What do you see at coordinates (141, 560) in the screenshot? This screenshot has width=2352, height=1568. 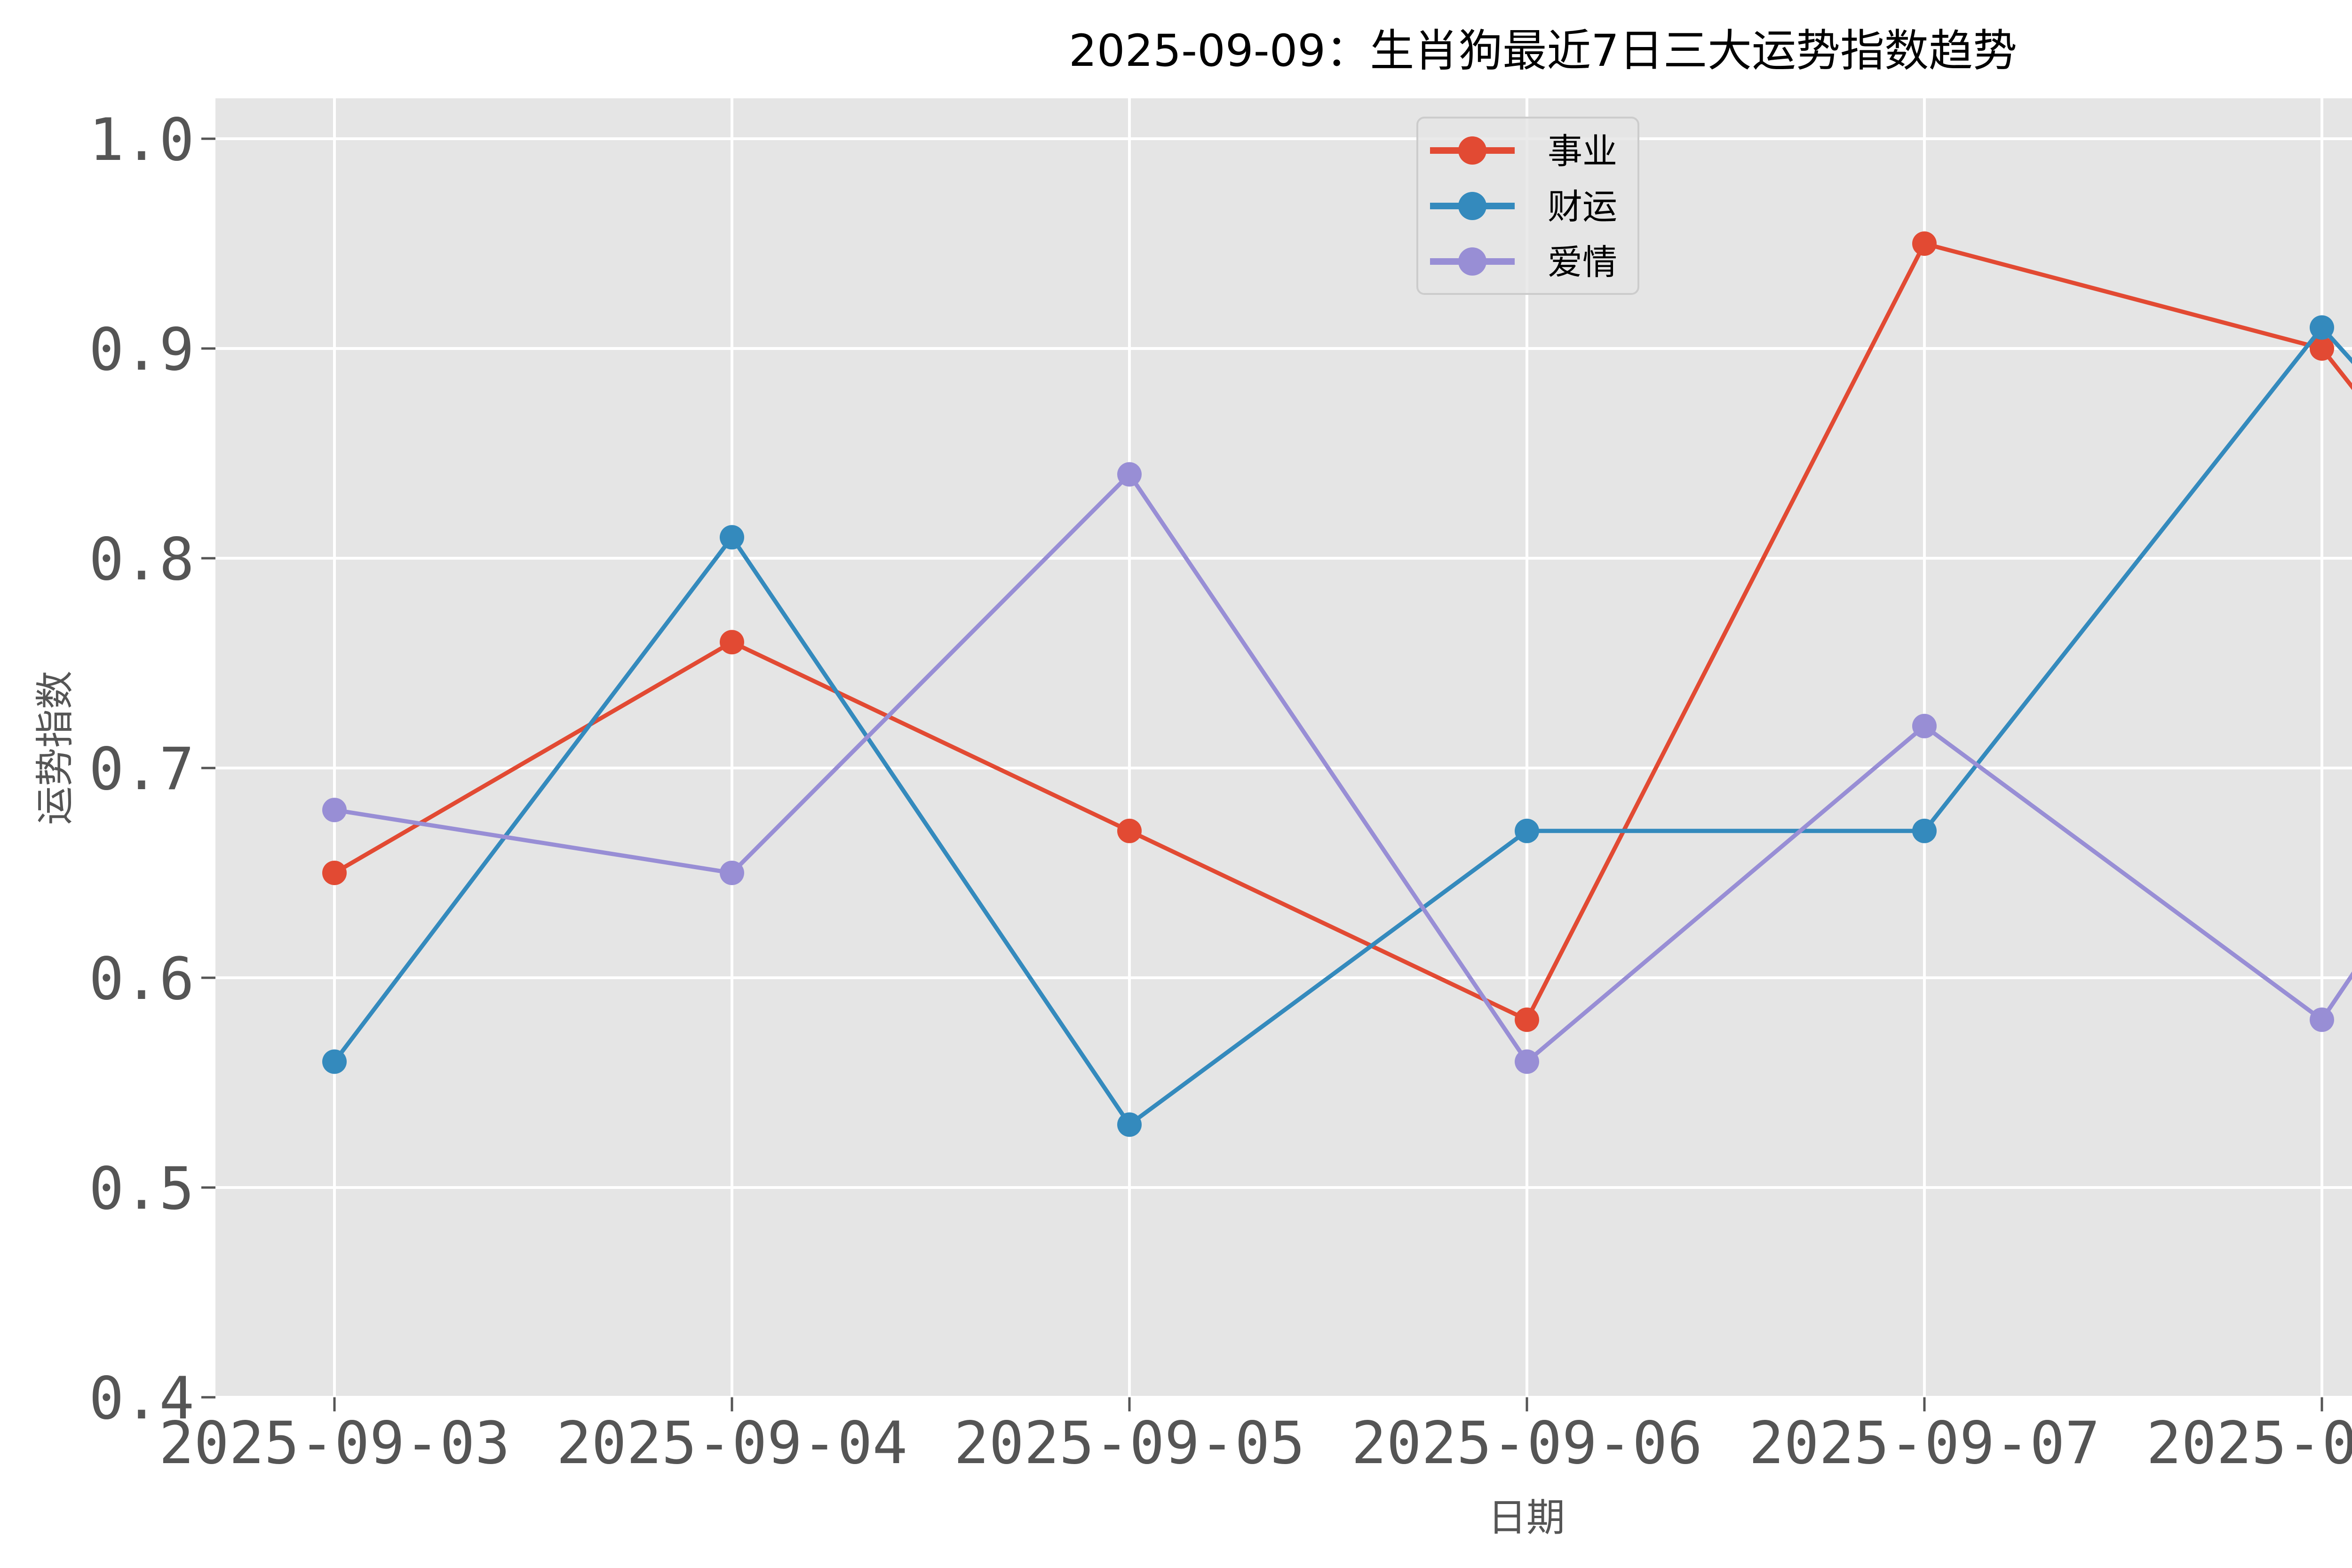 I see `y-tick-label: 0.8` at bounding box center [141, 560].